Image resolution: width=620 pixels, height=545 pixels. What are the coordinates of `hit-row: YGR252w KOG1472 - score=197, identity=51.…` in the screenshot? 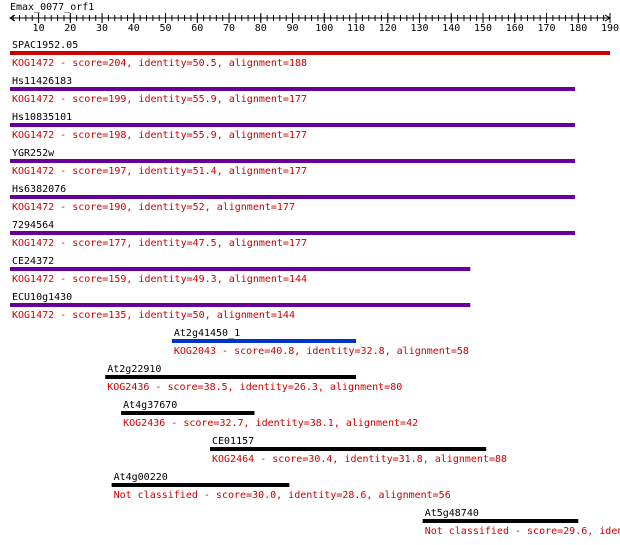 It's located at (293, 162).